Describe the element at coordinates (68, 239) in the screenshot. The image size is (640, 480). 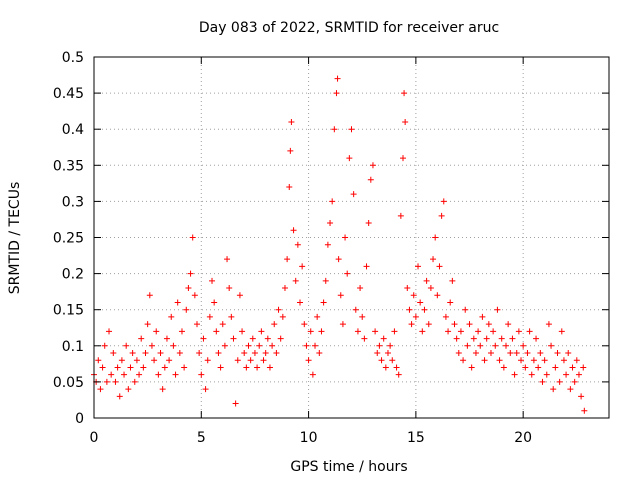
I see `y-tick-label: 0.25` at that location.